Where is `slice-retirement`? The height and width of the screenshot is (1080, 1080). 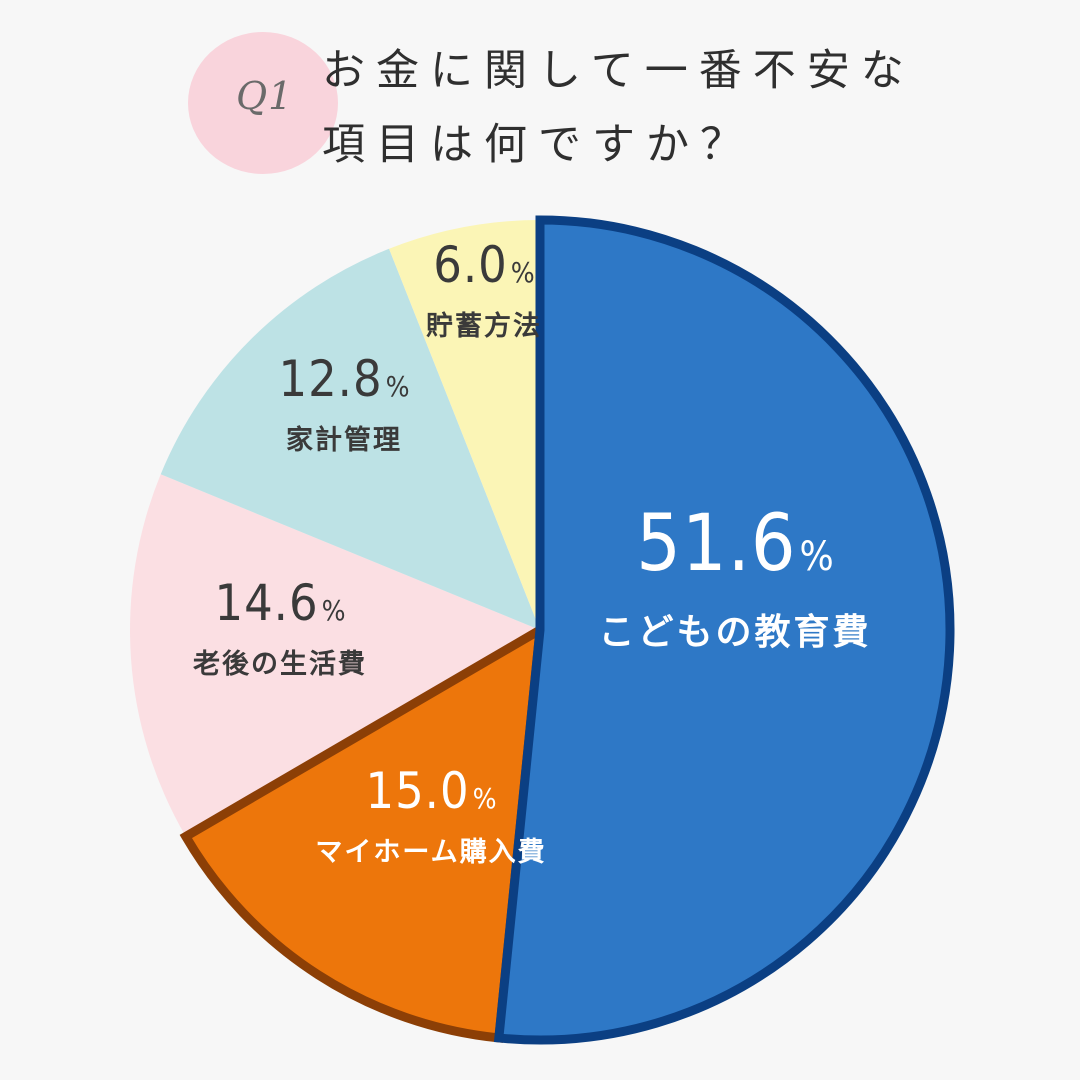
slice-retirement is located at coordinates (334, 655).